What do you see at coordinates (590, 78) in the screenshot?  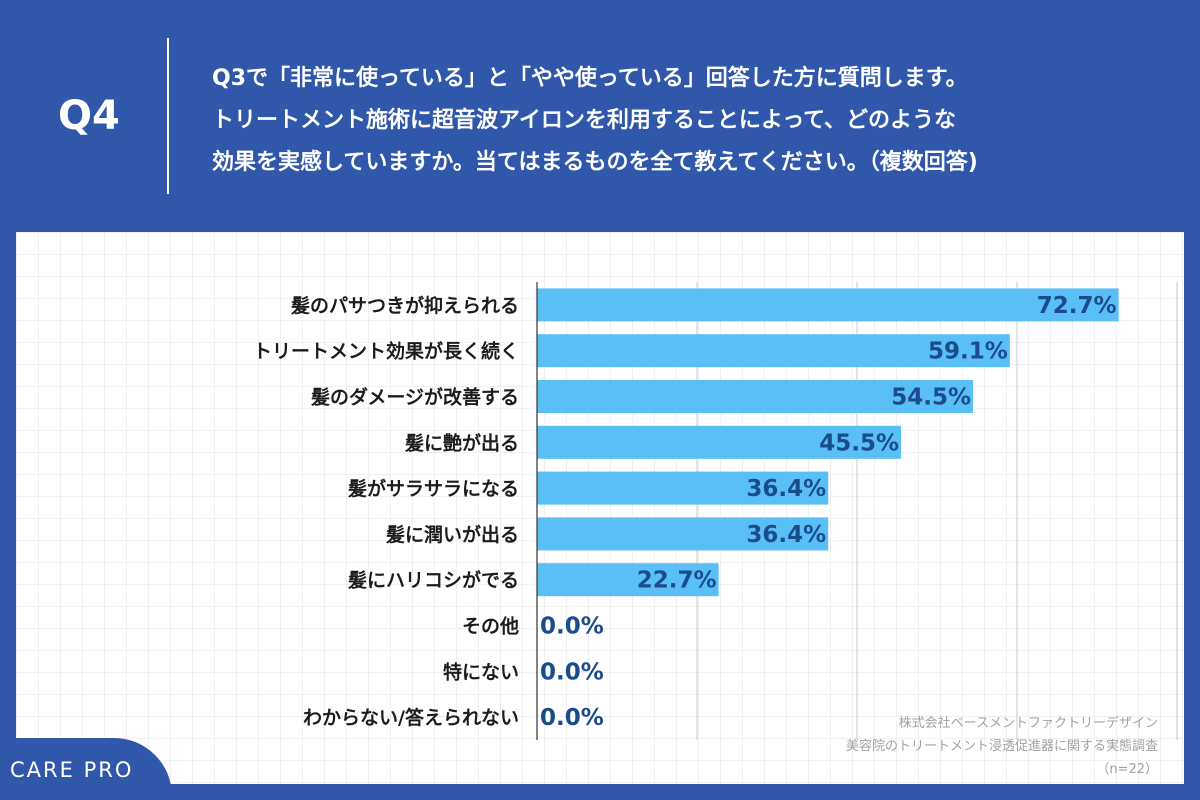 I see `question-line: Q3で「非常に使っている」と「やや使っている」回答した方に質問します。` at bounding box center [590, 78].